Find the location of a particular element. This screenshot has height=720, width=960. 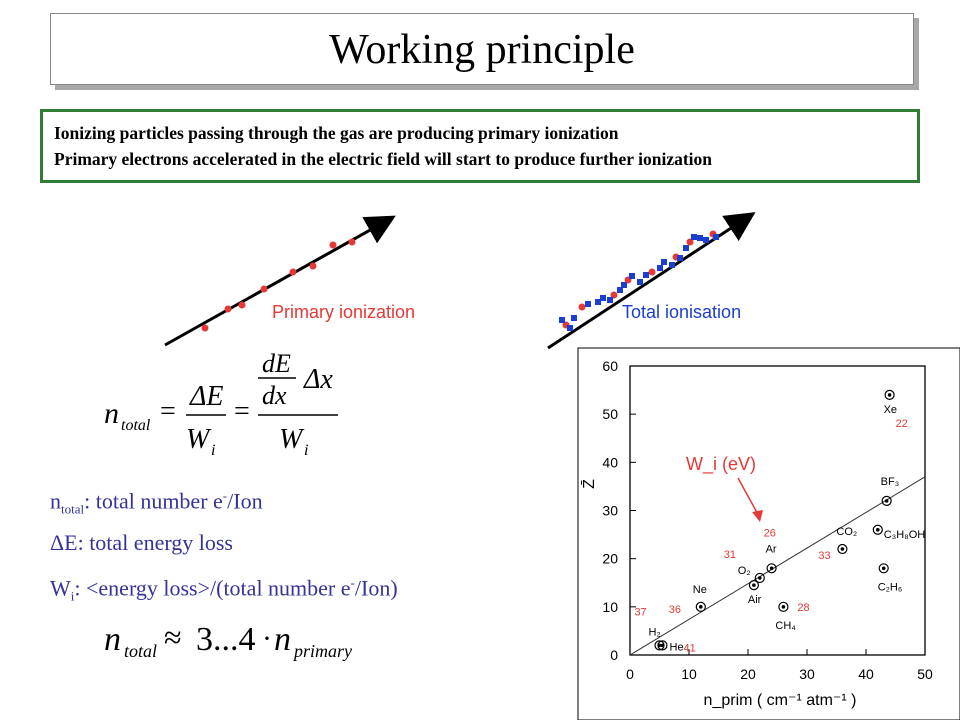

y-tick-label: 60 is located at coordinates (610, 366).